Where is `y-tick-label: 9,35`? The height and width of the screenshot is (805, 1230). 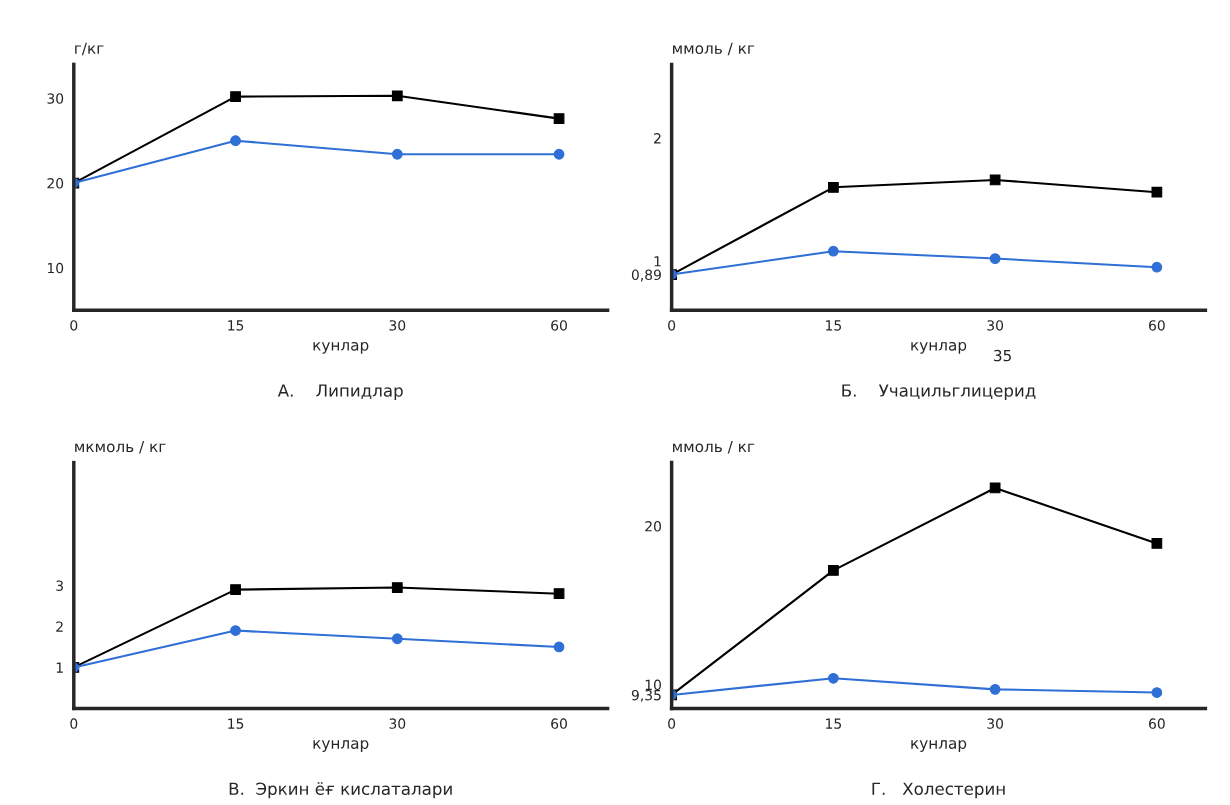 y-tick-label: 9,35 is located at coordinates (646, 695).